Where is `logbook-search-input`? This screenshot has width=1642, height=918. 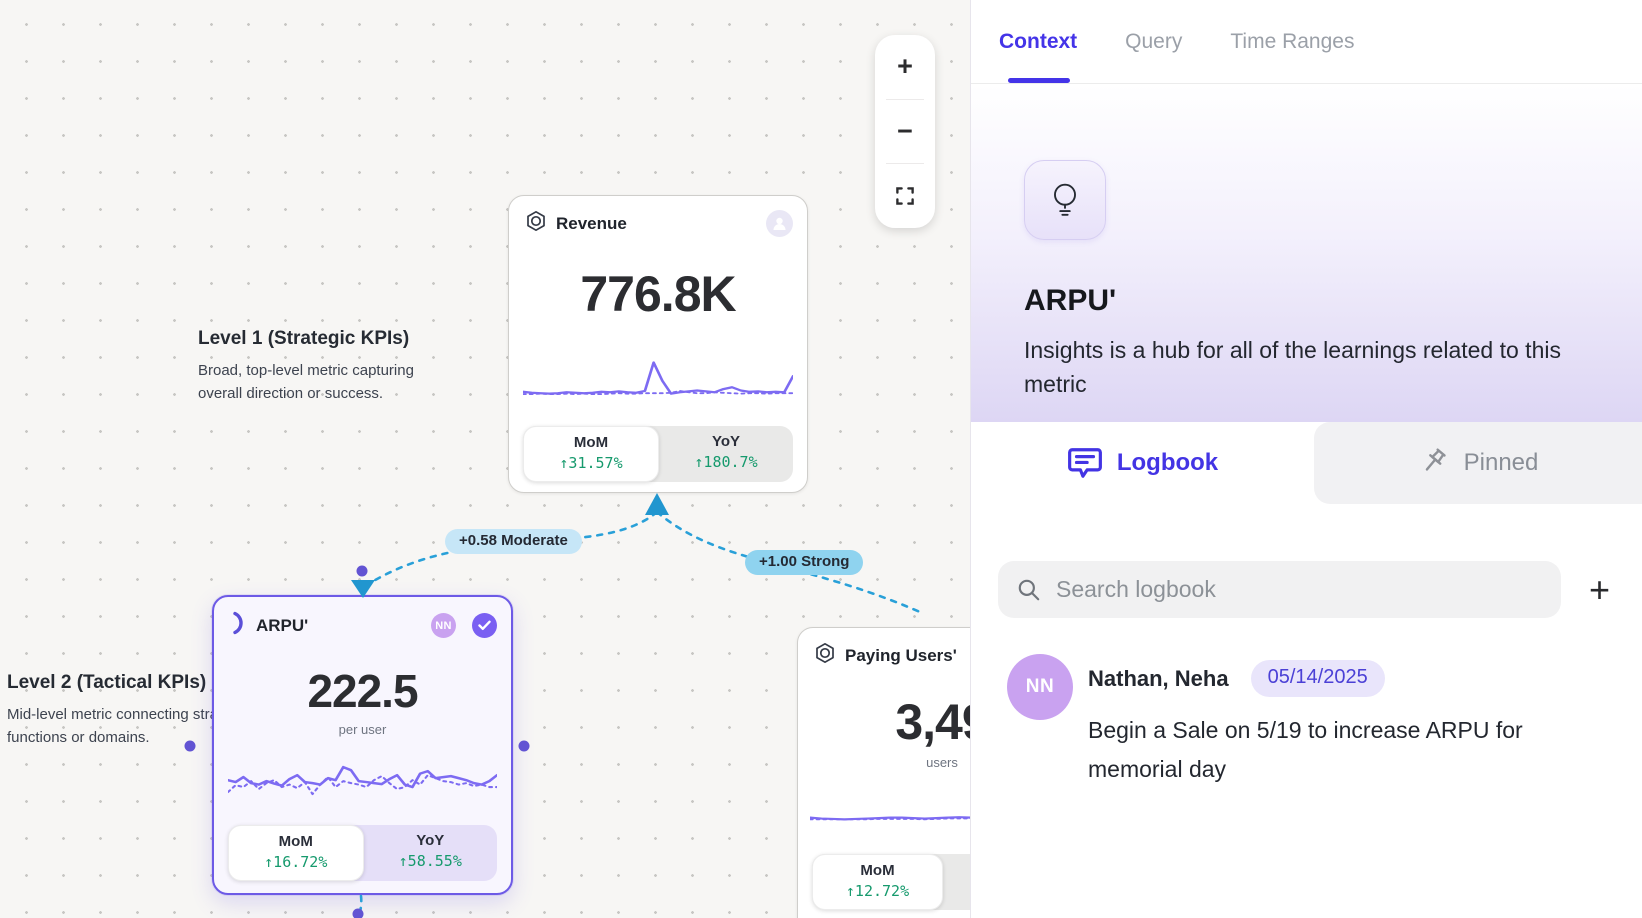
logbook-search-input is located at coordinates (1299, 589).